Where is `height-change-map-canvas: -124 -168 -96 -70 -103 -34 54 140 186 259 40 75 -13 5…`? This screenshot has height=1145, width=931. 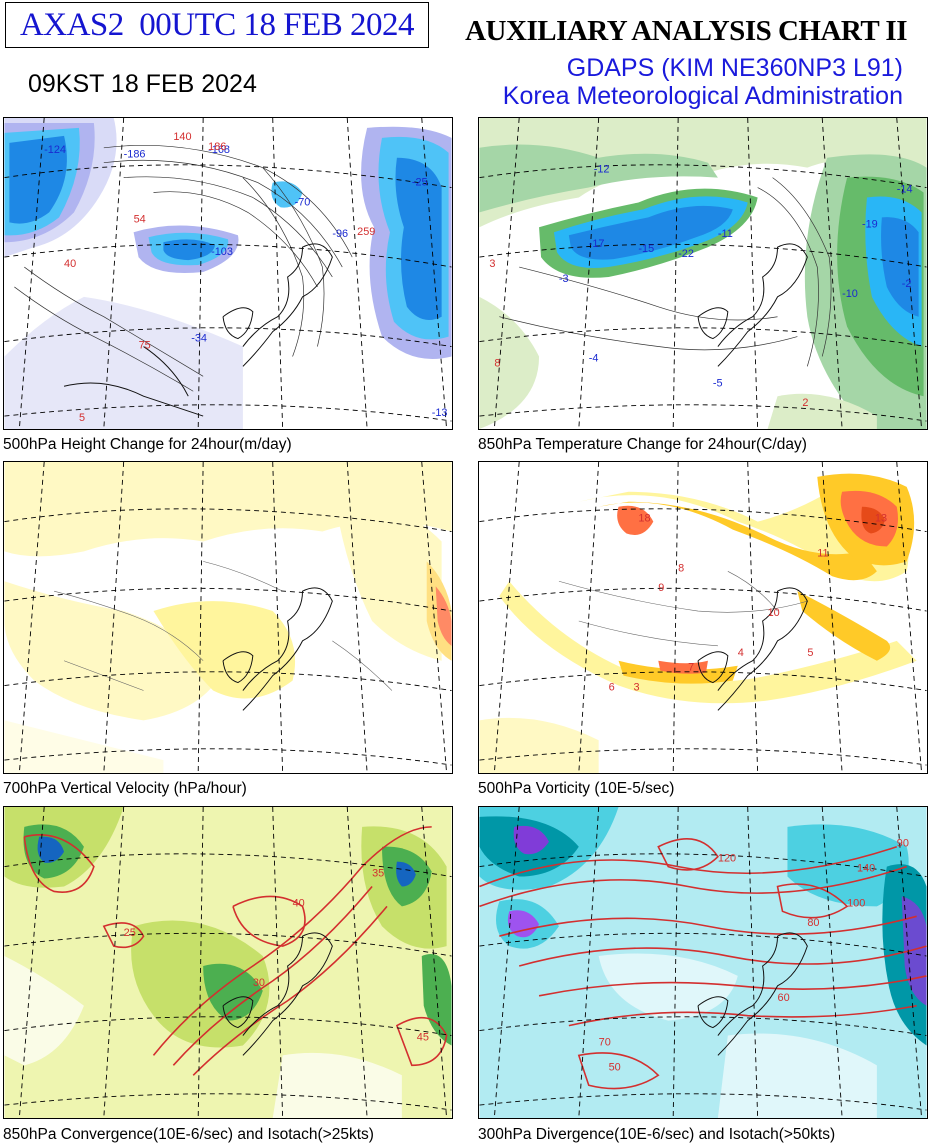
height-change-map-canvas: -124 -168 -96 -70 -103 -34 54 140 186 259 40 75 -13 5… is located at coordinates (228, 273).